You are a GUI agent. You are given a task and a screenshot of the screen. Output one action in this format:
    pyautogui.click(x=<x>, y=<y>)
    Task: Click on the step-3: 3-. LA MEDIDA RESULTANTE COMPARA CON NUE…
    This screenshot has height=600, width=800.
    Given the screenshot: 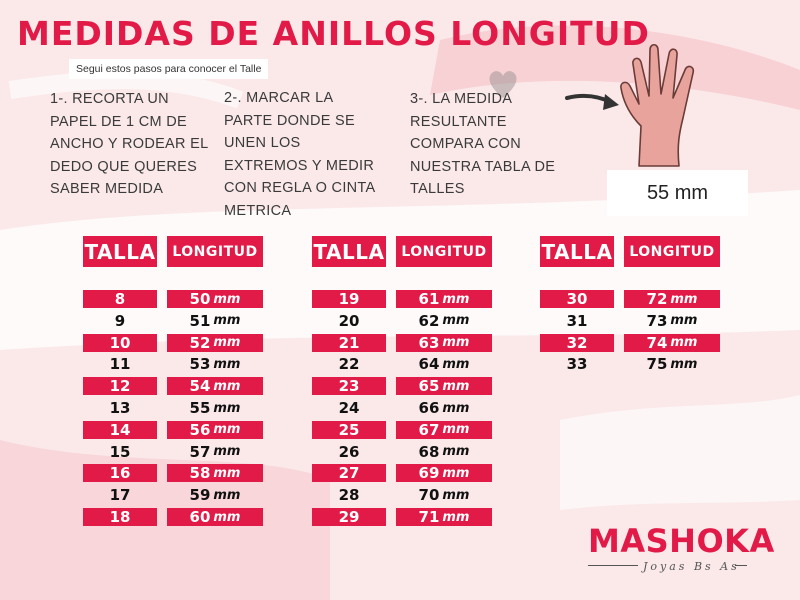 What is the action you would take?
    pyautogui.click(x=482, y=144)
    